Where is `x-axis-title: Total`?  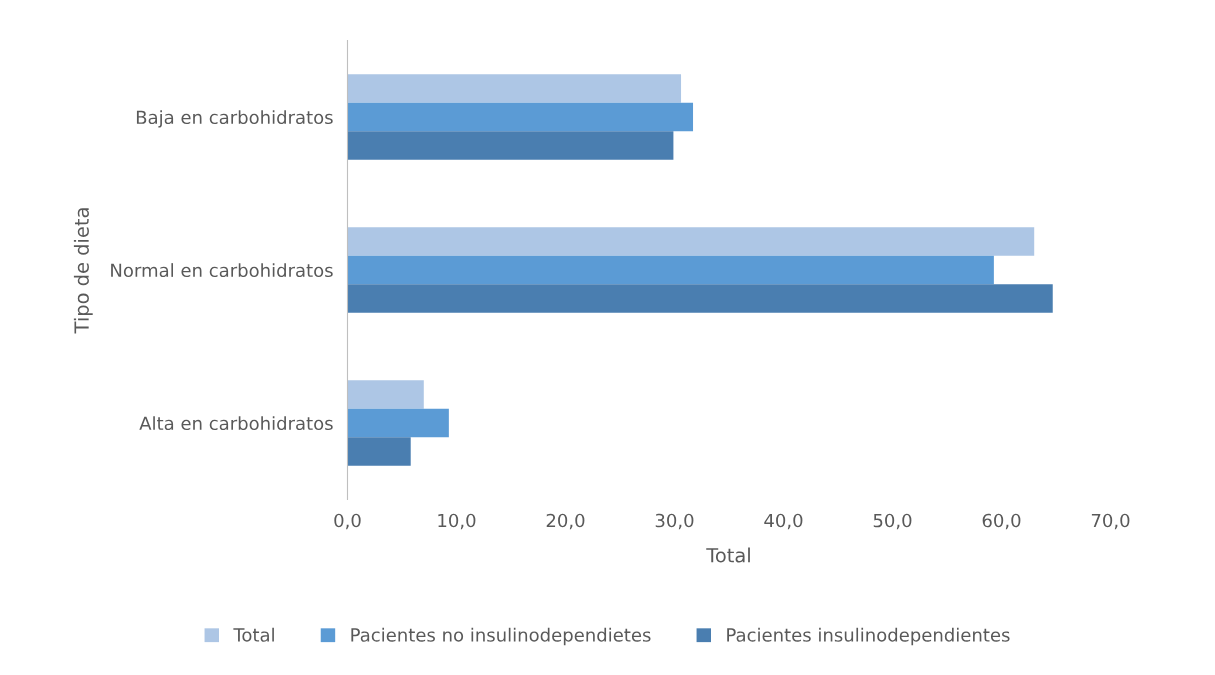 x-axis-title: Total is located at coordinates (728, 555).